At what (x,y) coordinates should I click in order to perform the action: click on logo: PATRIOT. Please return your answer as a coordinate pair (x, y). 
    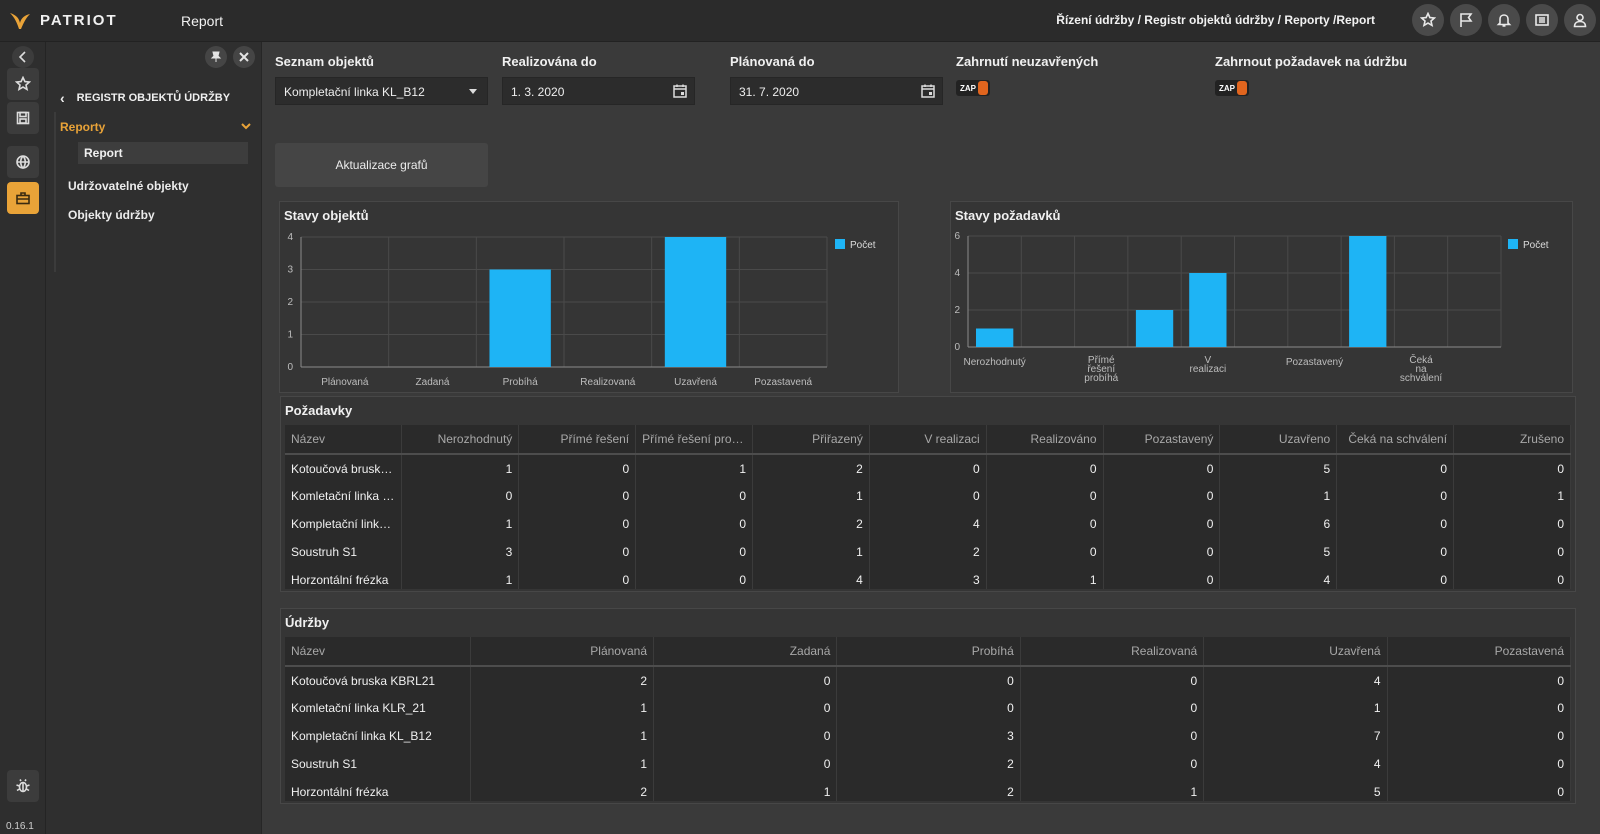
    Looking at the image, I should click on (85, 21).